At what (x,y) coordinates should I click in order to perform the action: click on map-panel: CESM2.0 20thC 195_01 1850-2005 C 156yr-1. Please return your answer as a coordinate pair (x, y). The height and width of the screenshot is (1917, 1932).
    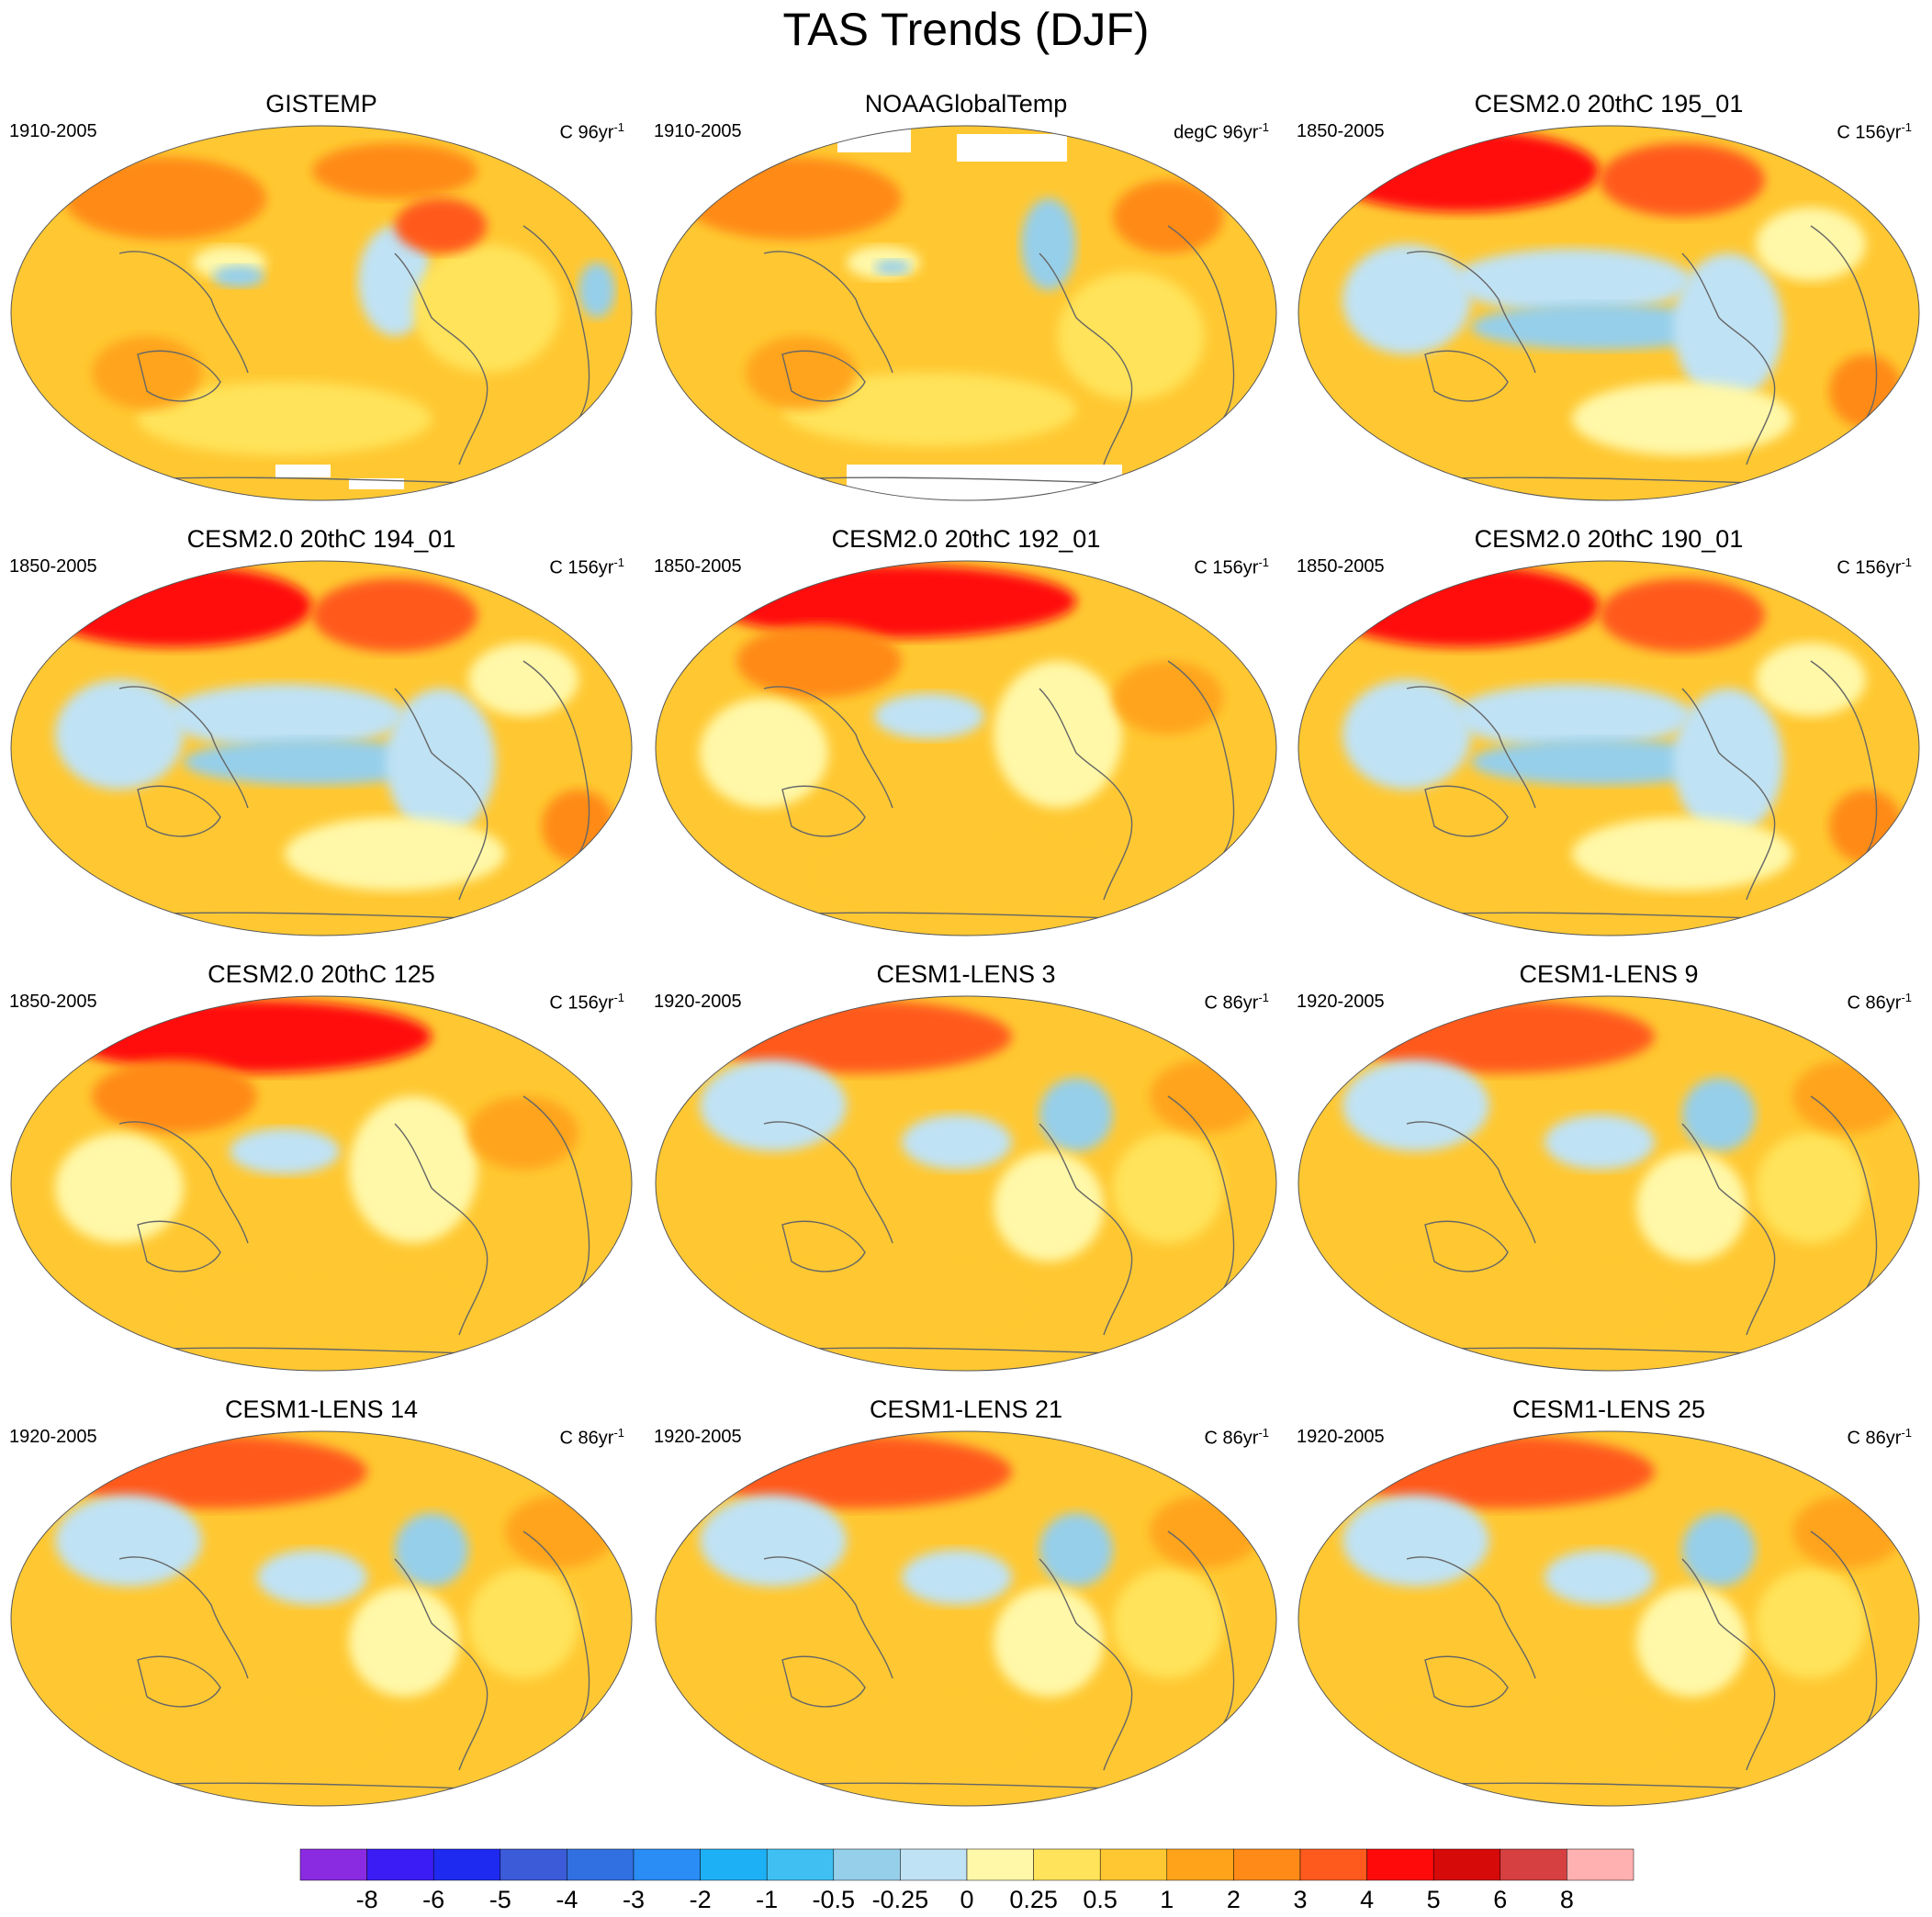
    Looking at the image, I should click on (1608, 304).